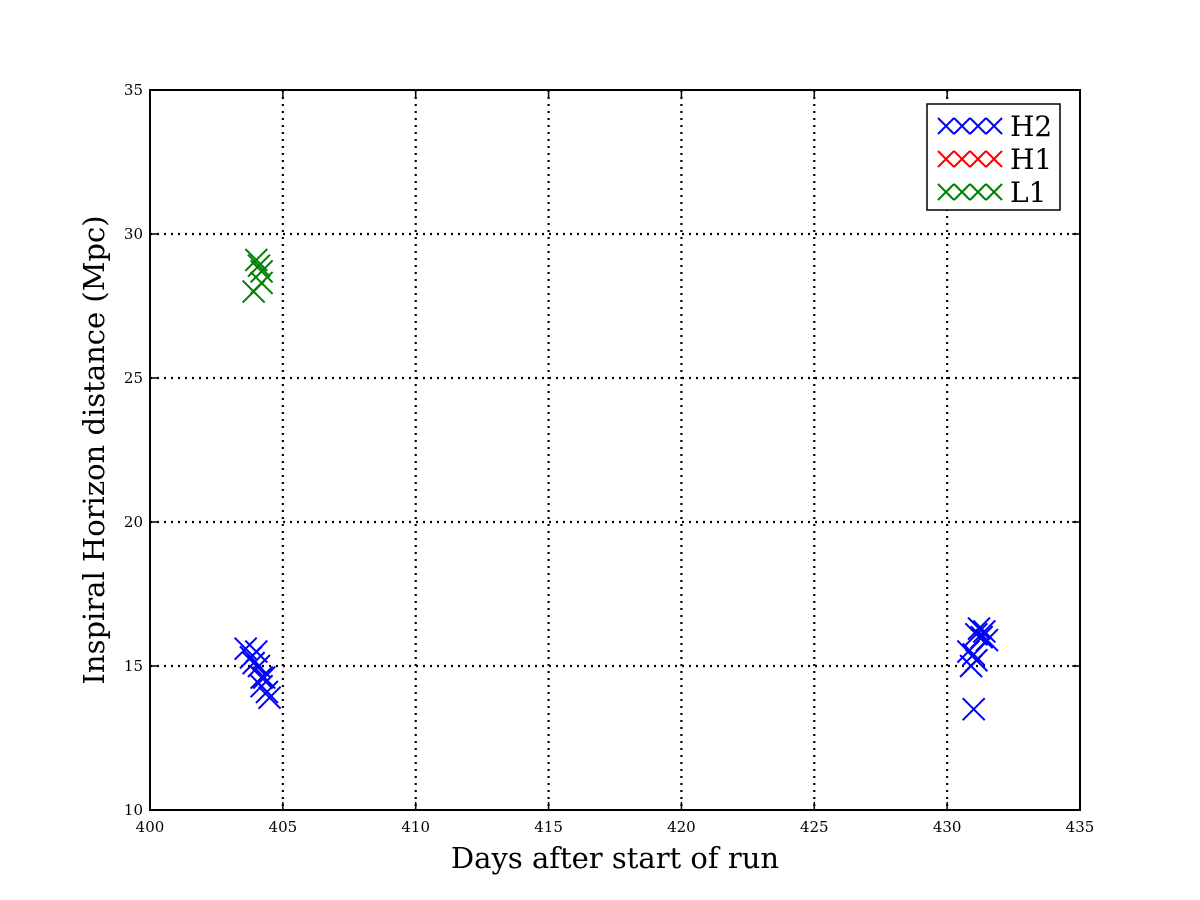 This screenshot has height=900, width=1200. Describe the element at coordinates (1031, 159) in the screenshot. I see `legend-label: H1` at that location.